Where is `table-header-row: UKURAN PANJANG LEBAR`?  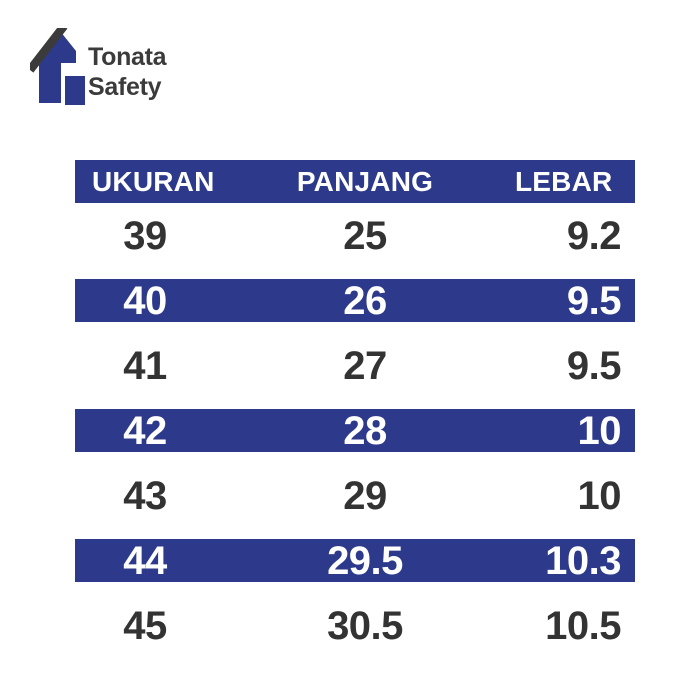 table-header-row: UKURAN PANJANG LEBAR is located at coordinates (355, 181).